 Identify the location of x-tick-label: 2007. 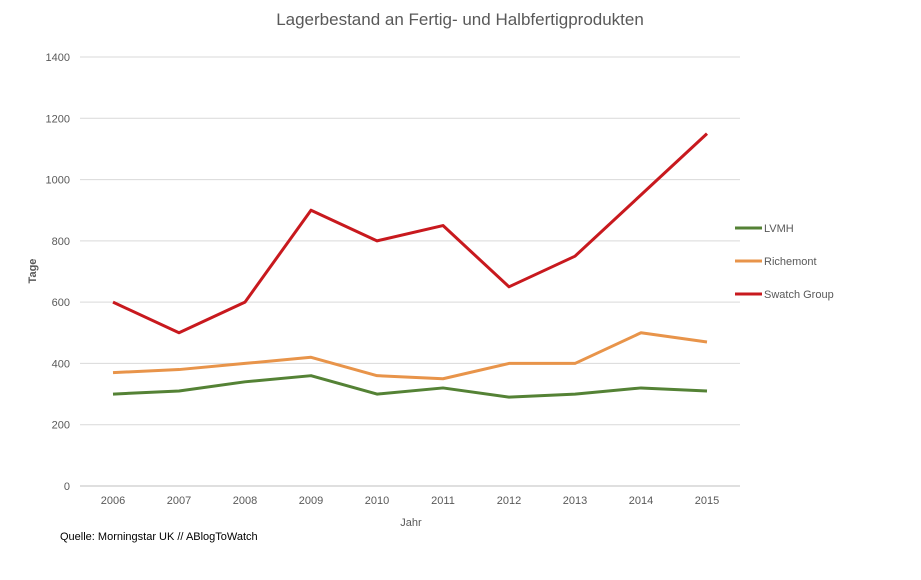
(179, 501).